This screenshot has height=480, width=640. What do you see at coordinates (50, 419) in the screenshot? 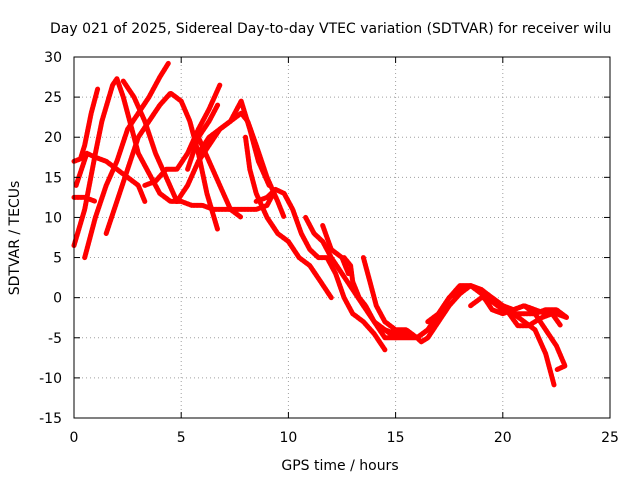
I see `y-tick-label: -15` at bounding box center [50, 419].